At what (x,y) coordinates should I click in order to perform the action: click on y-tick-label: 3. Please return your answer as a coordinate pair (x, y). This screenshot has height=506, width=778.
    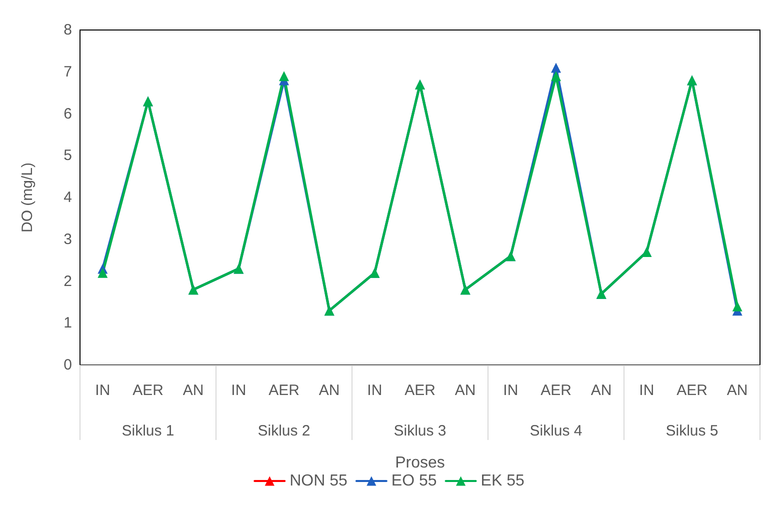
    Looking at the image, I should click on (68, 239).